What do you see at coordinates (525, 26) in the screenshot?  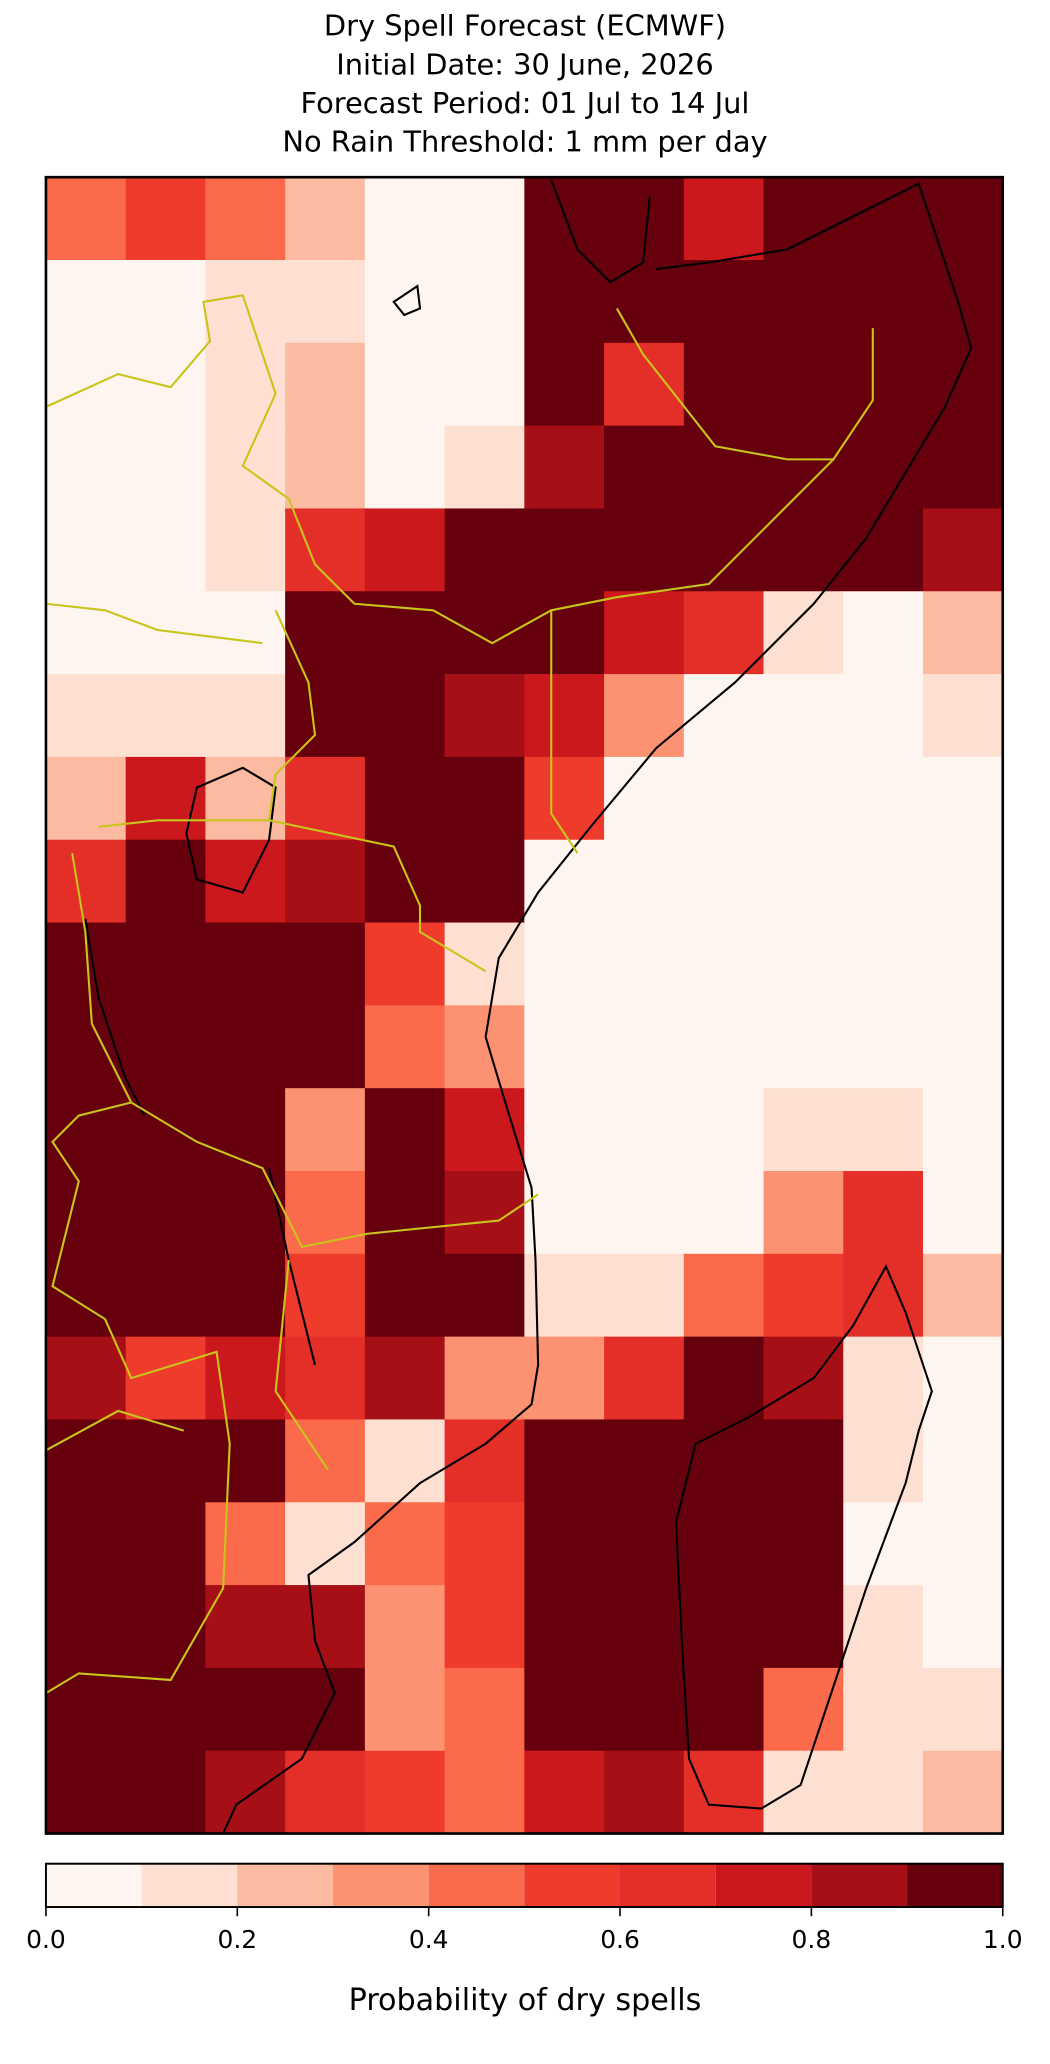 I see `chart-title: Dry Spell Forecast (ECMWF)` at bounding box center [525, 26].